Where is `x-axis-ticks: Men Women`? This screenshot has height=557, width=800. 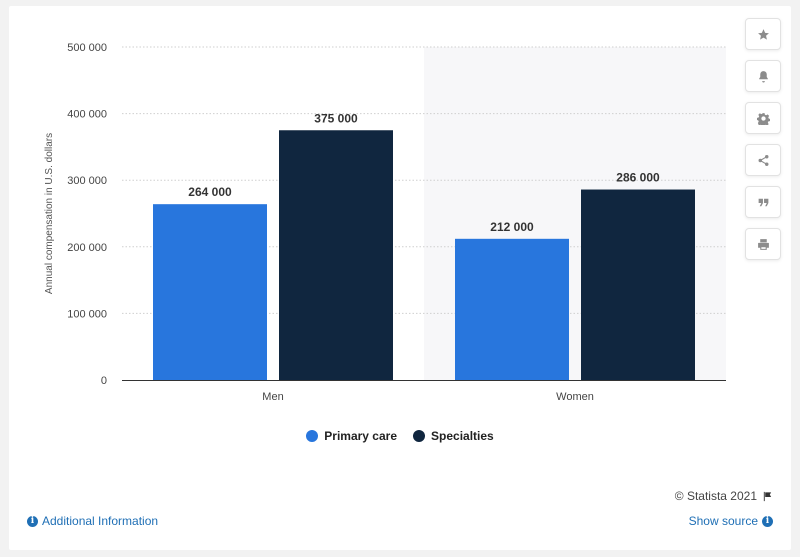 x-axis-ticks: Men Women is located at coordinates (428, 397).